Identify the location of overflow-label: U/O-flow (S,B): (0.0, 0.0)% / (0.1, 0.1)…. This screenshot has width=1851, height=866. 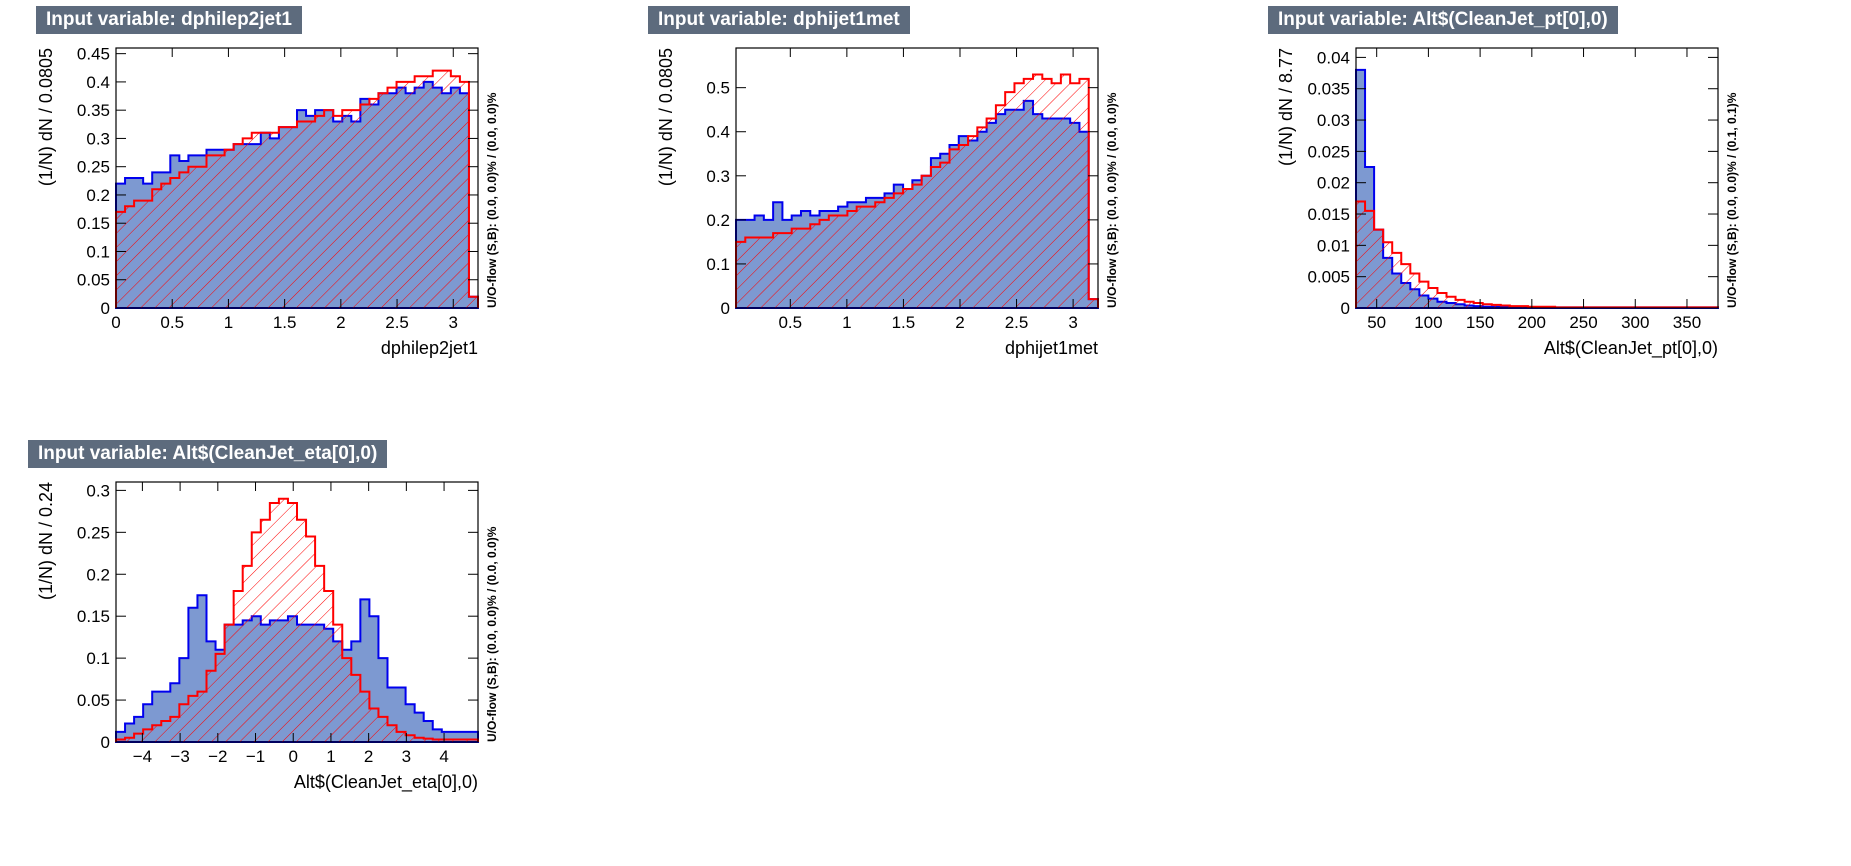
(1732, 200).